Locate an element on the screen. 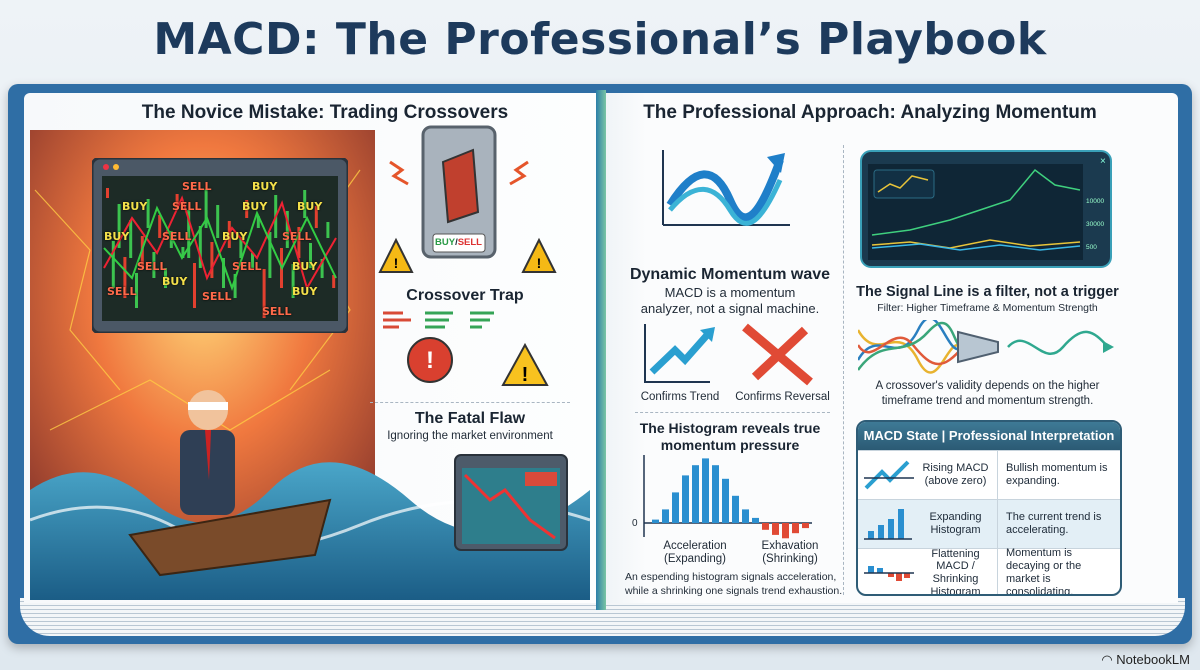  left-page-heading: The Novice Mistake: Trading Crossovers is located at coordinates (325, 112).